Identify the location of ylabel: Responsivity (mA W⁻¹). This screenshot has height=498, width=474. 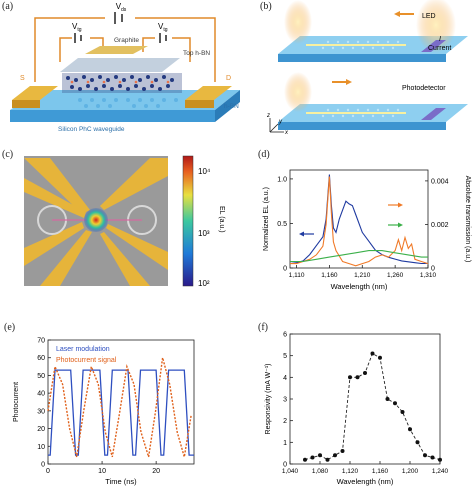
(268, 399).